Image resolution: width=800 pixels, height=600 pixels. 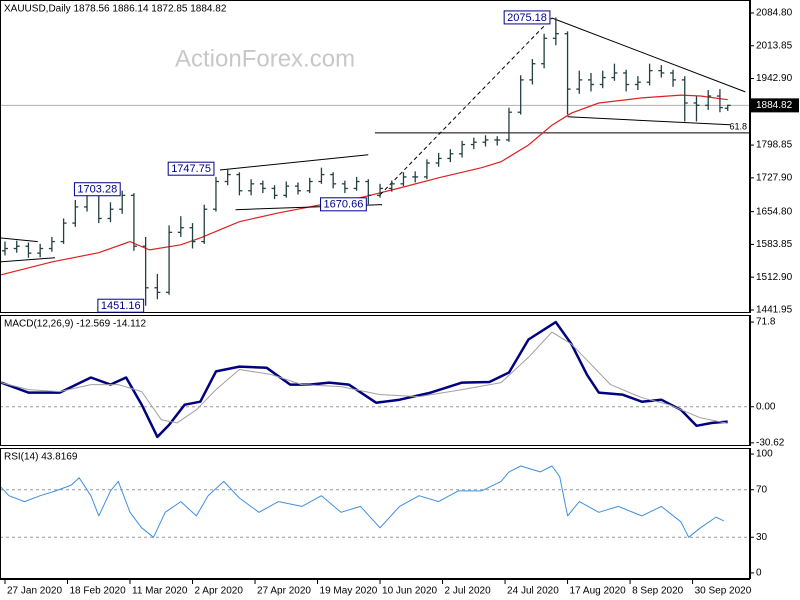 I want to click on price-label: 1703.28, so click(x=97, y=190).